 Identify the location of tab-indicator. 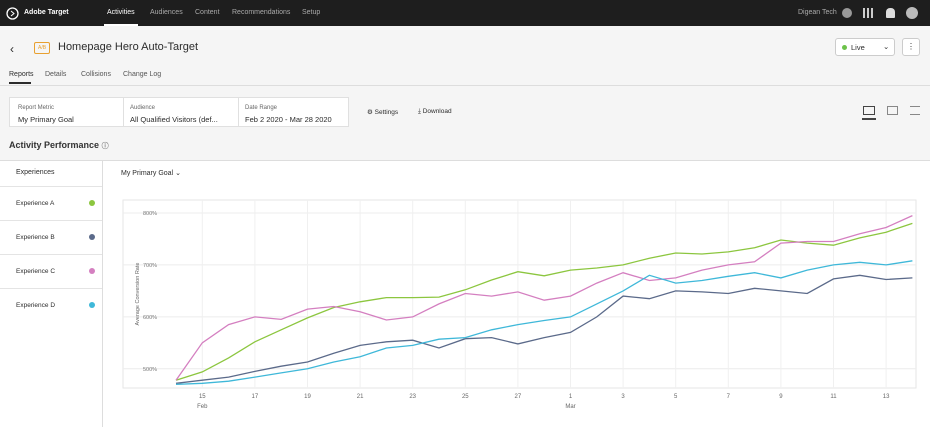
(20, 83).